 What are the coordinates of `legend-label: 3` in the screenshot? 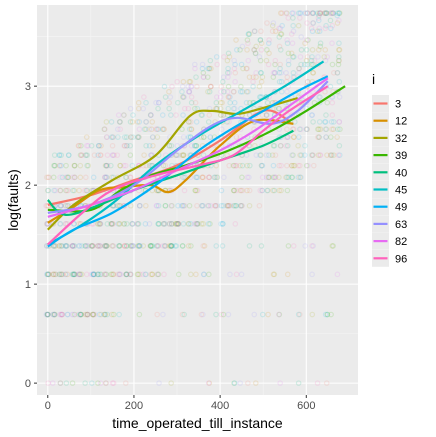 It's located at (398, 105).